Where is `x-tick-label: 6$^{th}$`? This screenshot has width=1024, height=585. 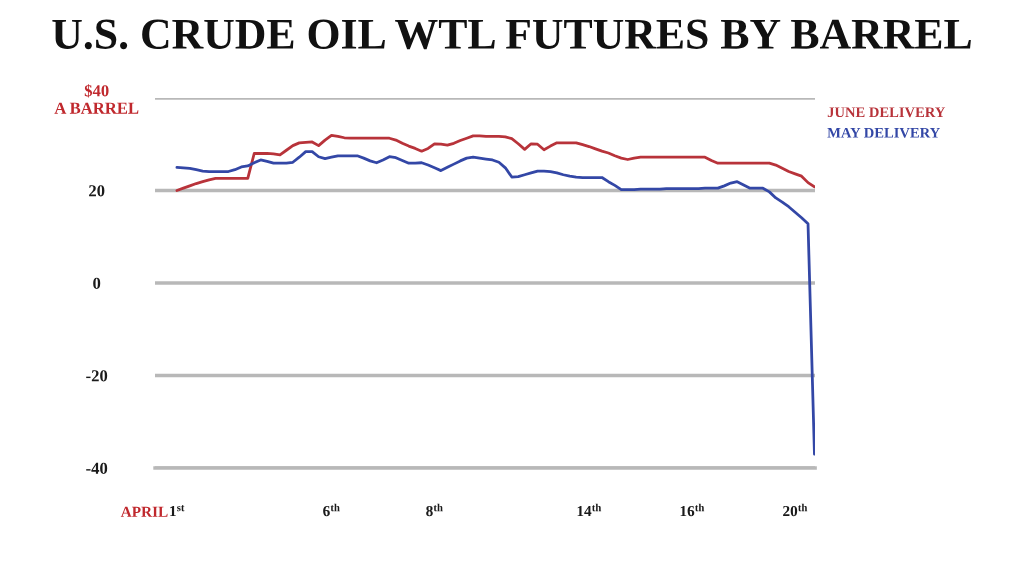
x-tick-label: 6$^{th}$ is located at coordinates (331, 510).